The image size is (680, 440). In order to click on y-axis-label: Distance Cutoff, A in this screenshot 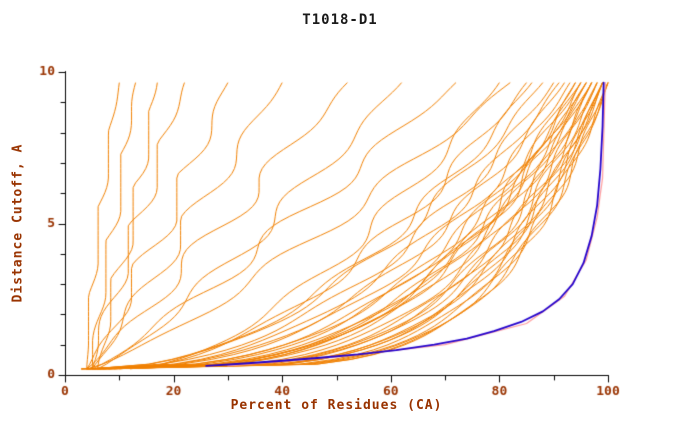, I will do `click(18, 223)`.